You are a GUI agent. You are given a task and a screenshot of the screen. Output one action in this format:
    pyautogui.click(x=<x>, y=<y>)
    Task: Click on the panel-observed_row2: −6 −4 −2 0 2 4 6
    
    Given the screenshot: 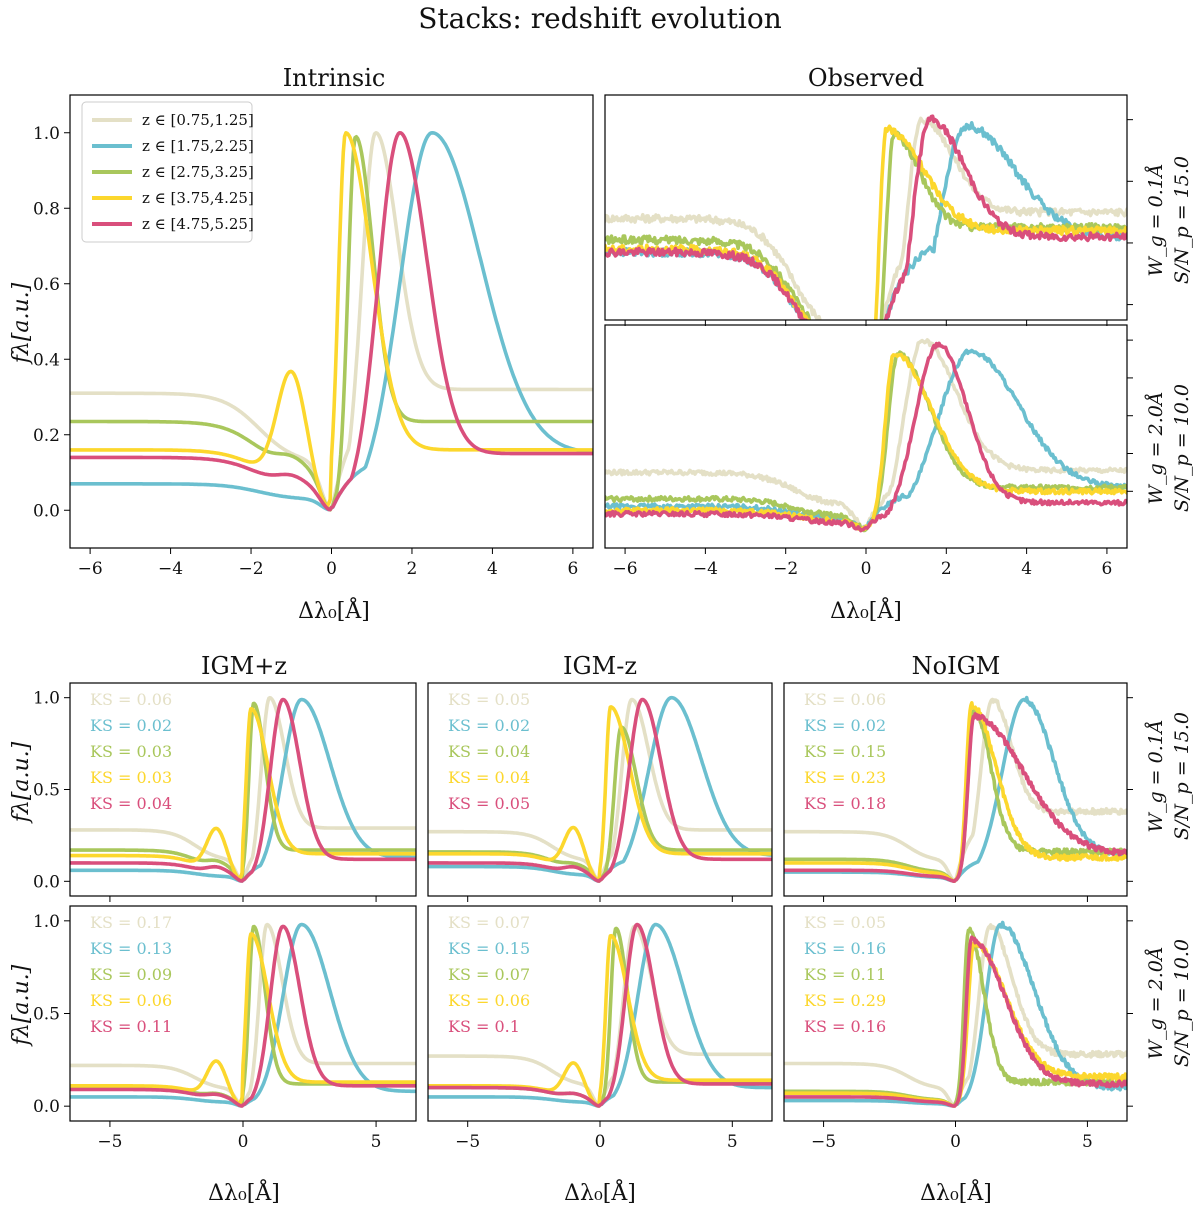 What is the action you would take?
    pyautogui.click(x=868, y=451)
    